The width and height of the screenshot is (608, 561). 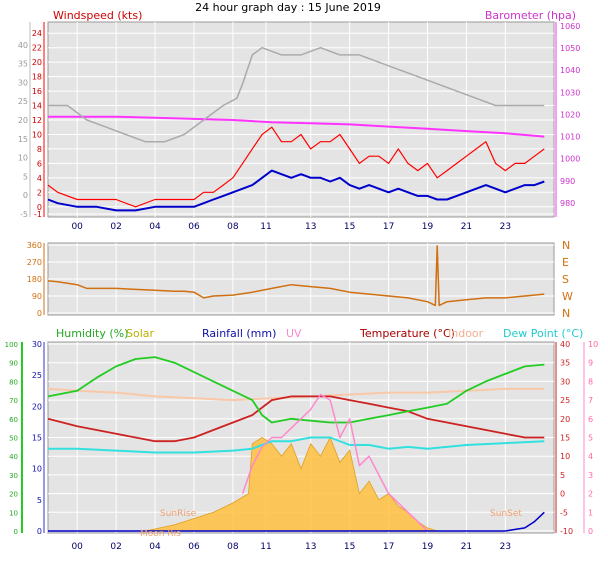 I want to click on direction-gridlines, so click(x=301, y=278).